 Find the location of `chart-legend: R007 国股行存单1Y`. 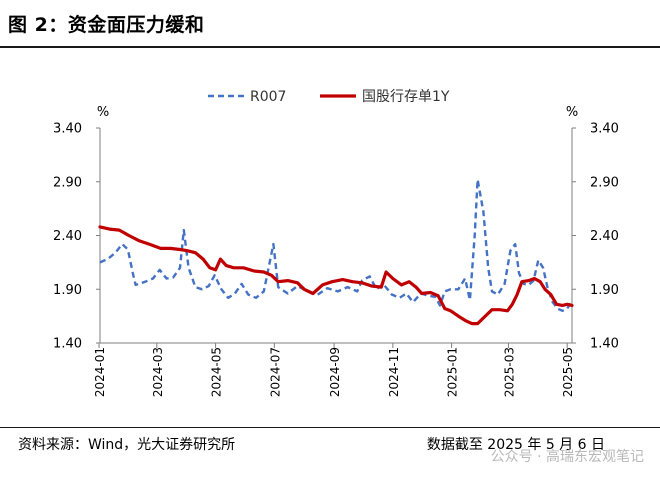

chart-legend: R007 国股行存单1Y is located at coordinates (329, 97).